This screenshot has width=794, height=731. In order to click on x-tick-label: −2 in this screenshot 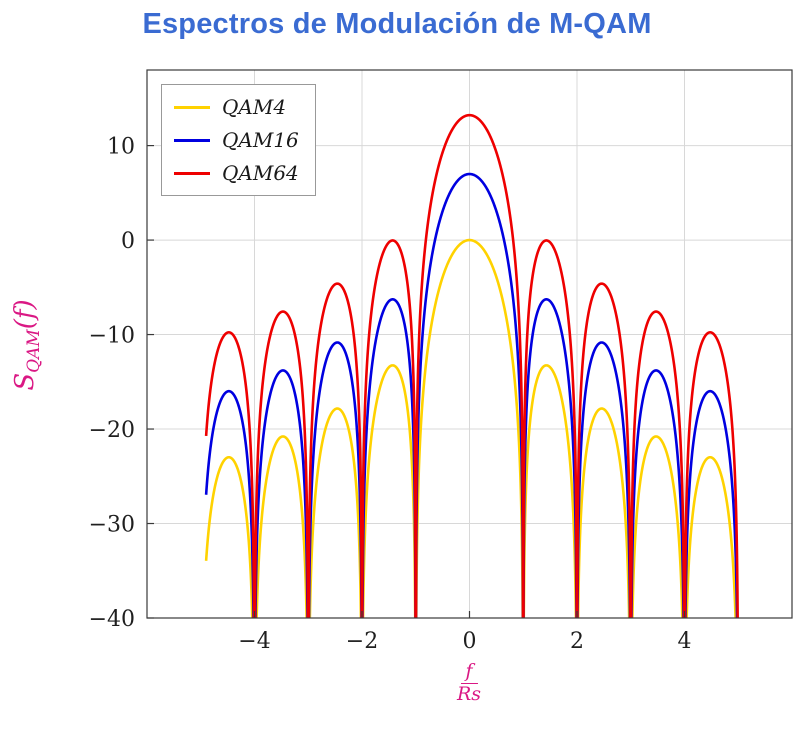, I will do `click(362, 641)`.